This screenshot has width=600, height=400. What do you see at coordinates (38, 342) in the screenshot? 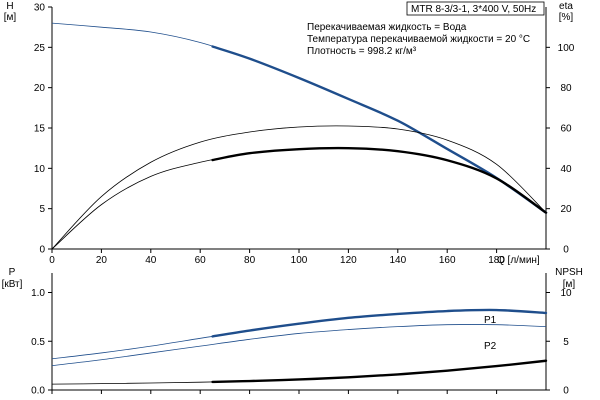
I see `y-tick-label: 0.5` at bounding box center [38, 342].